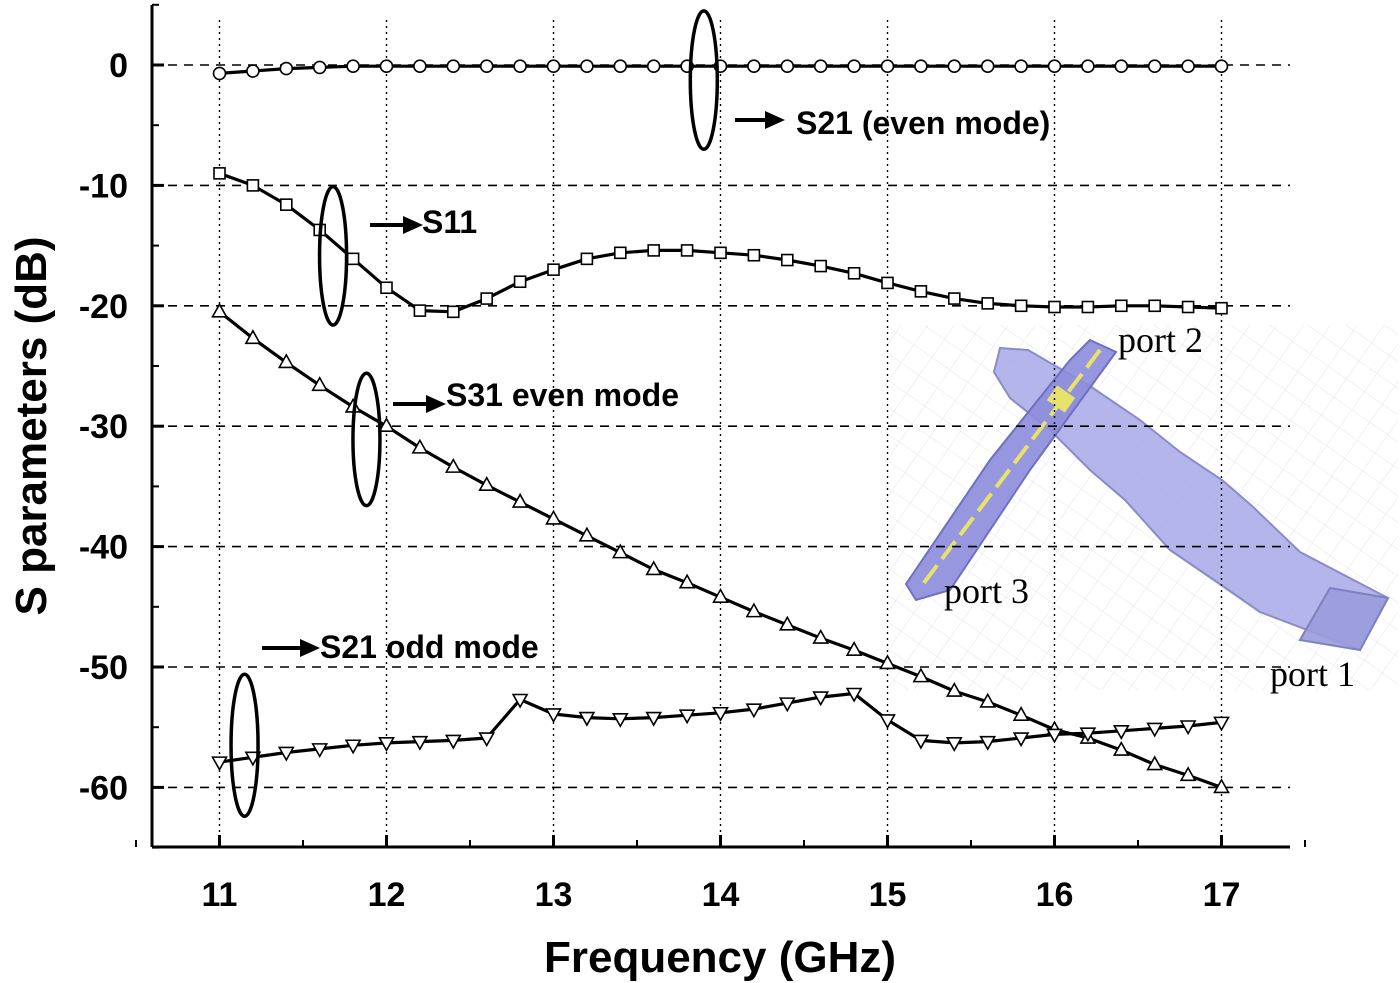 The image size is (1400, 983). What do you see at coordinates (1312, 674) in the screenshot?
I see `inset-port1-label: port 1` at bounding box center [1312, 674].